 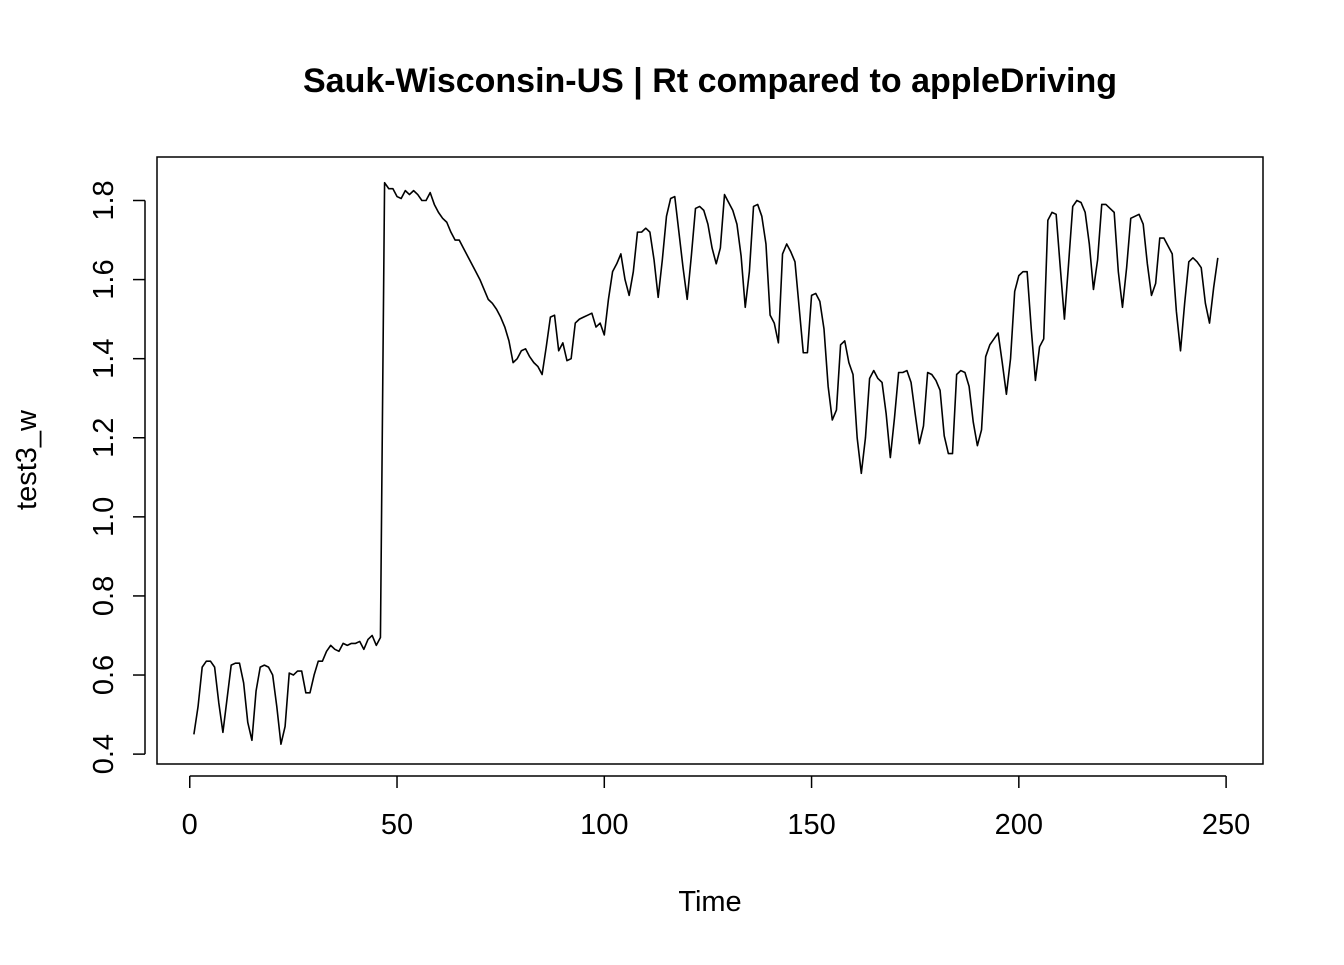 What do you see at coordinates (709, 902) in the screenshot?
I see `x-axis-label: Time` at bounding box center [709, 902].